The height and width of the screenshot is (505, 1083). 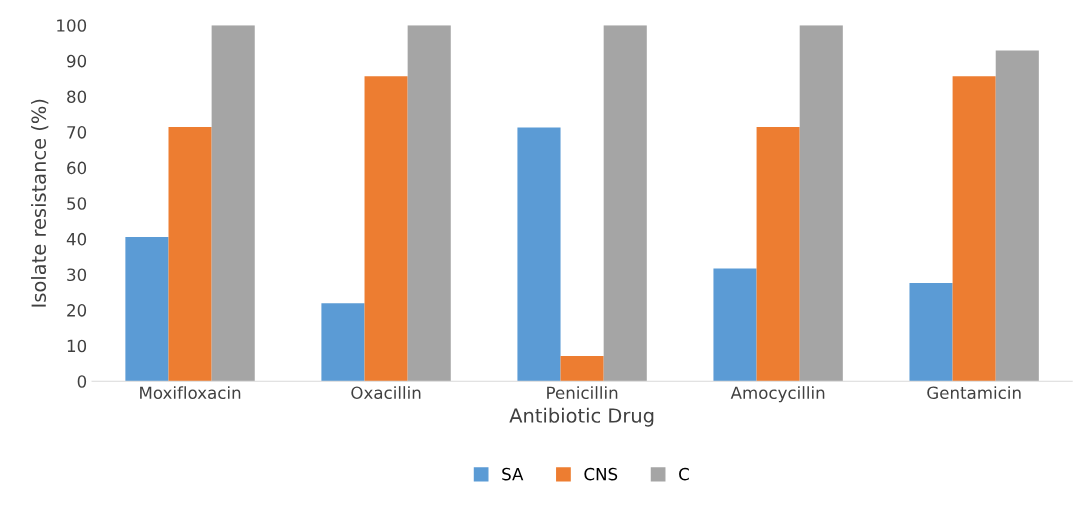 I want to click on y-tick-label: 100, so click(x=72, y=25).